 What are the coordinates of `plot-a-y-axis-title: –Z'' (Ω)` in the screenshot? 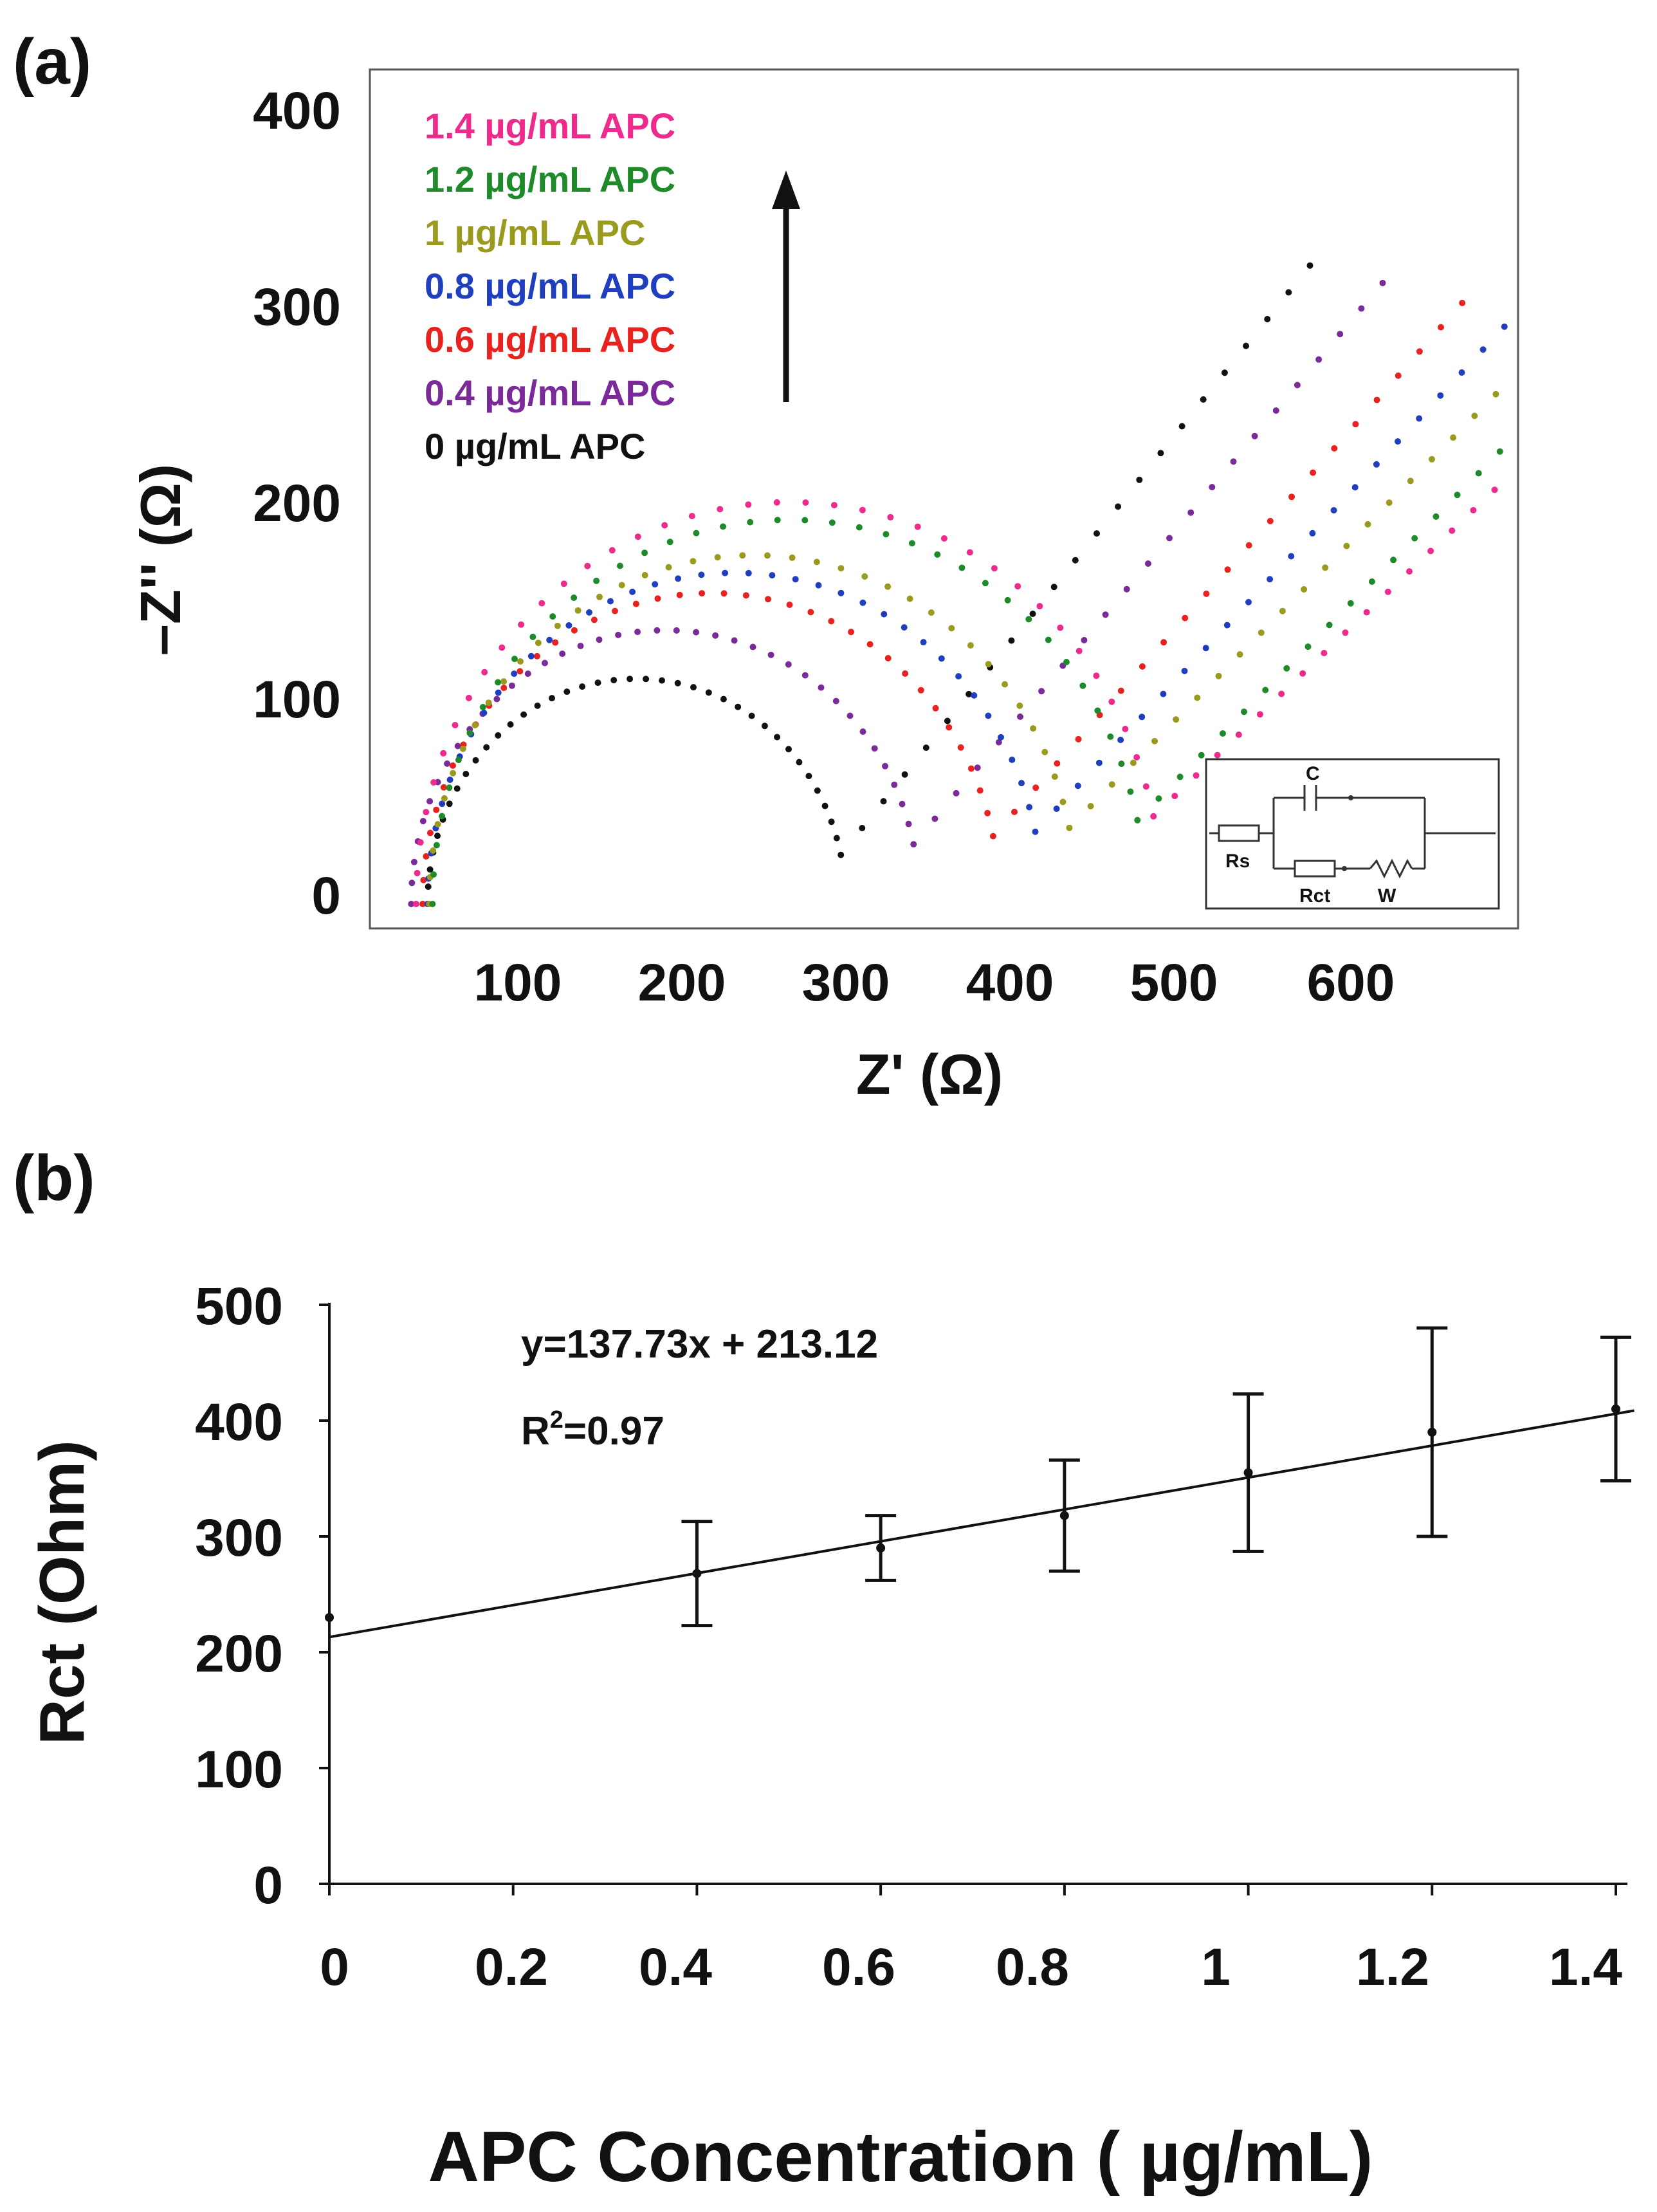 It's located at (161, 560).